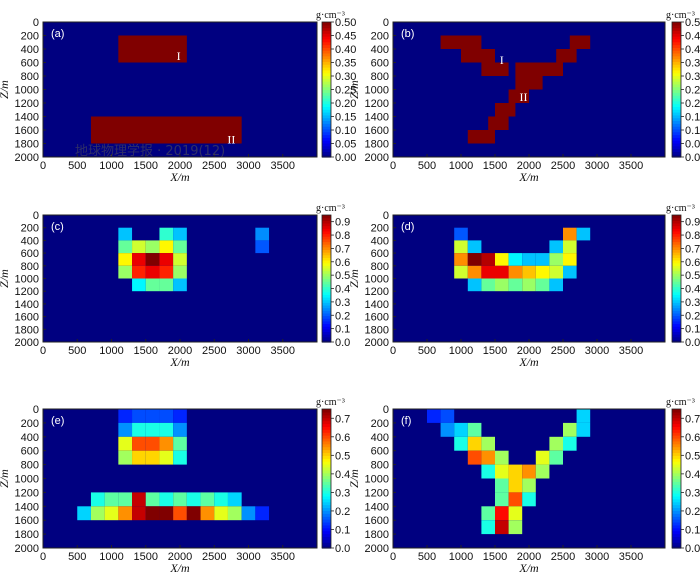 The width and height of the screenshot is (700, 580). Describe the element at coordinates (692, 158) in the screenshot. I see `colorbar-tick-label: 0.00` at that location.